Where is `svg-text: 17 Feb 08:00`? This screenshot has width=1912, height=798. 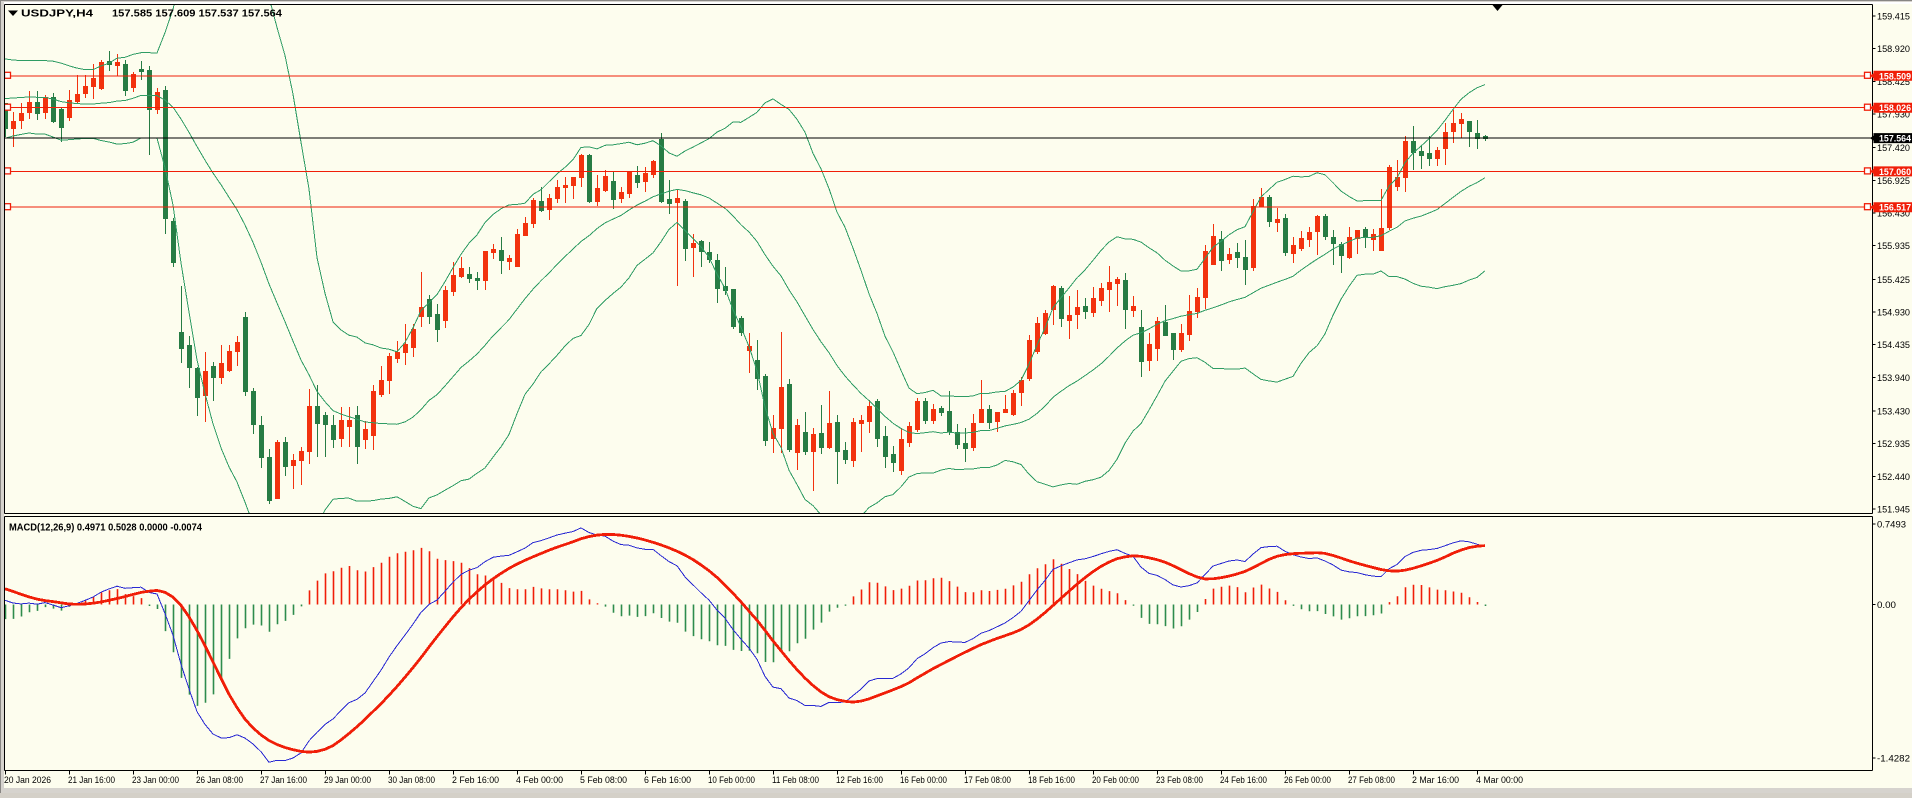
svg-text: 17 Feb 08:00 is located at coordinates (987, 780).